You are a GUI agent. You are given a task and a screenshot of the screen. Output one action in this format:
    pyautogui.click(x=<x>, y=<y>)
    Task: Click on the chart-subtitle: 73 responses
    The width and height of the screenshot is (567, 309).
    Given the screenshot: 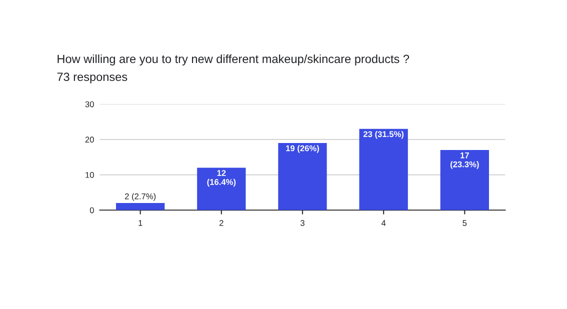 What is the action you would take?
    pyautogui.click(x=92, y=78)
    